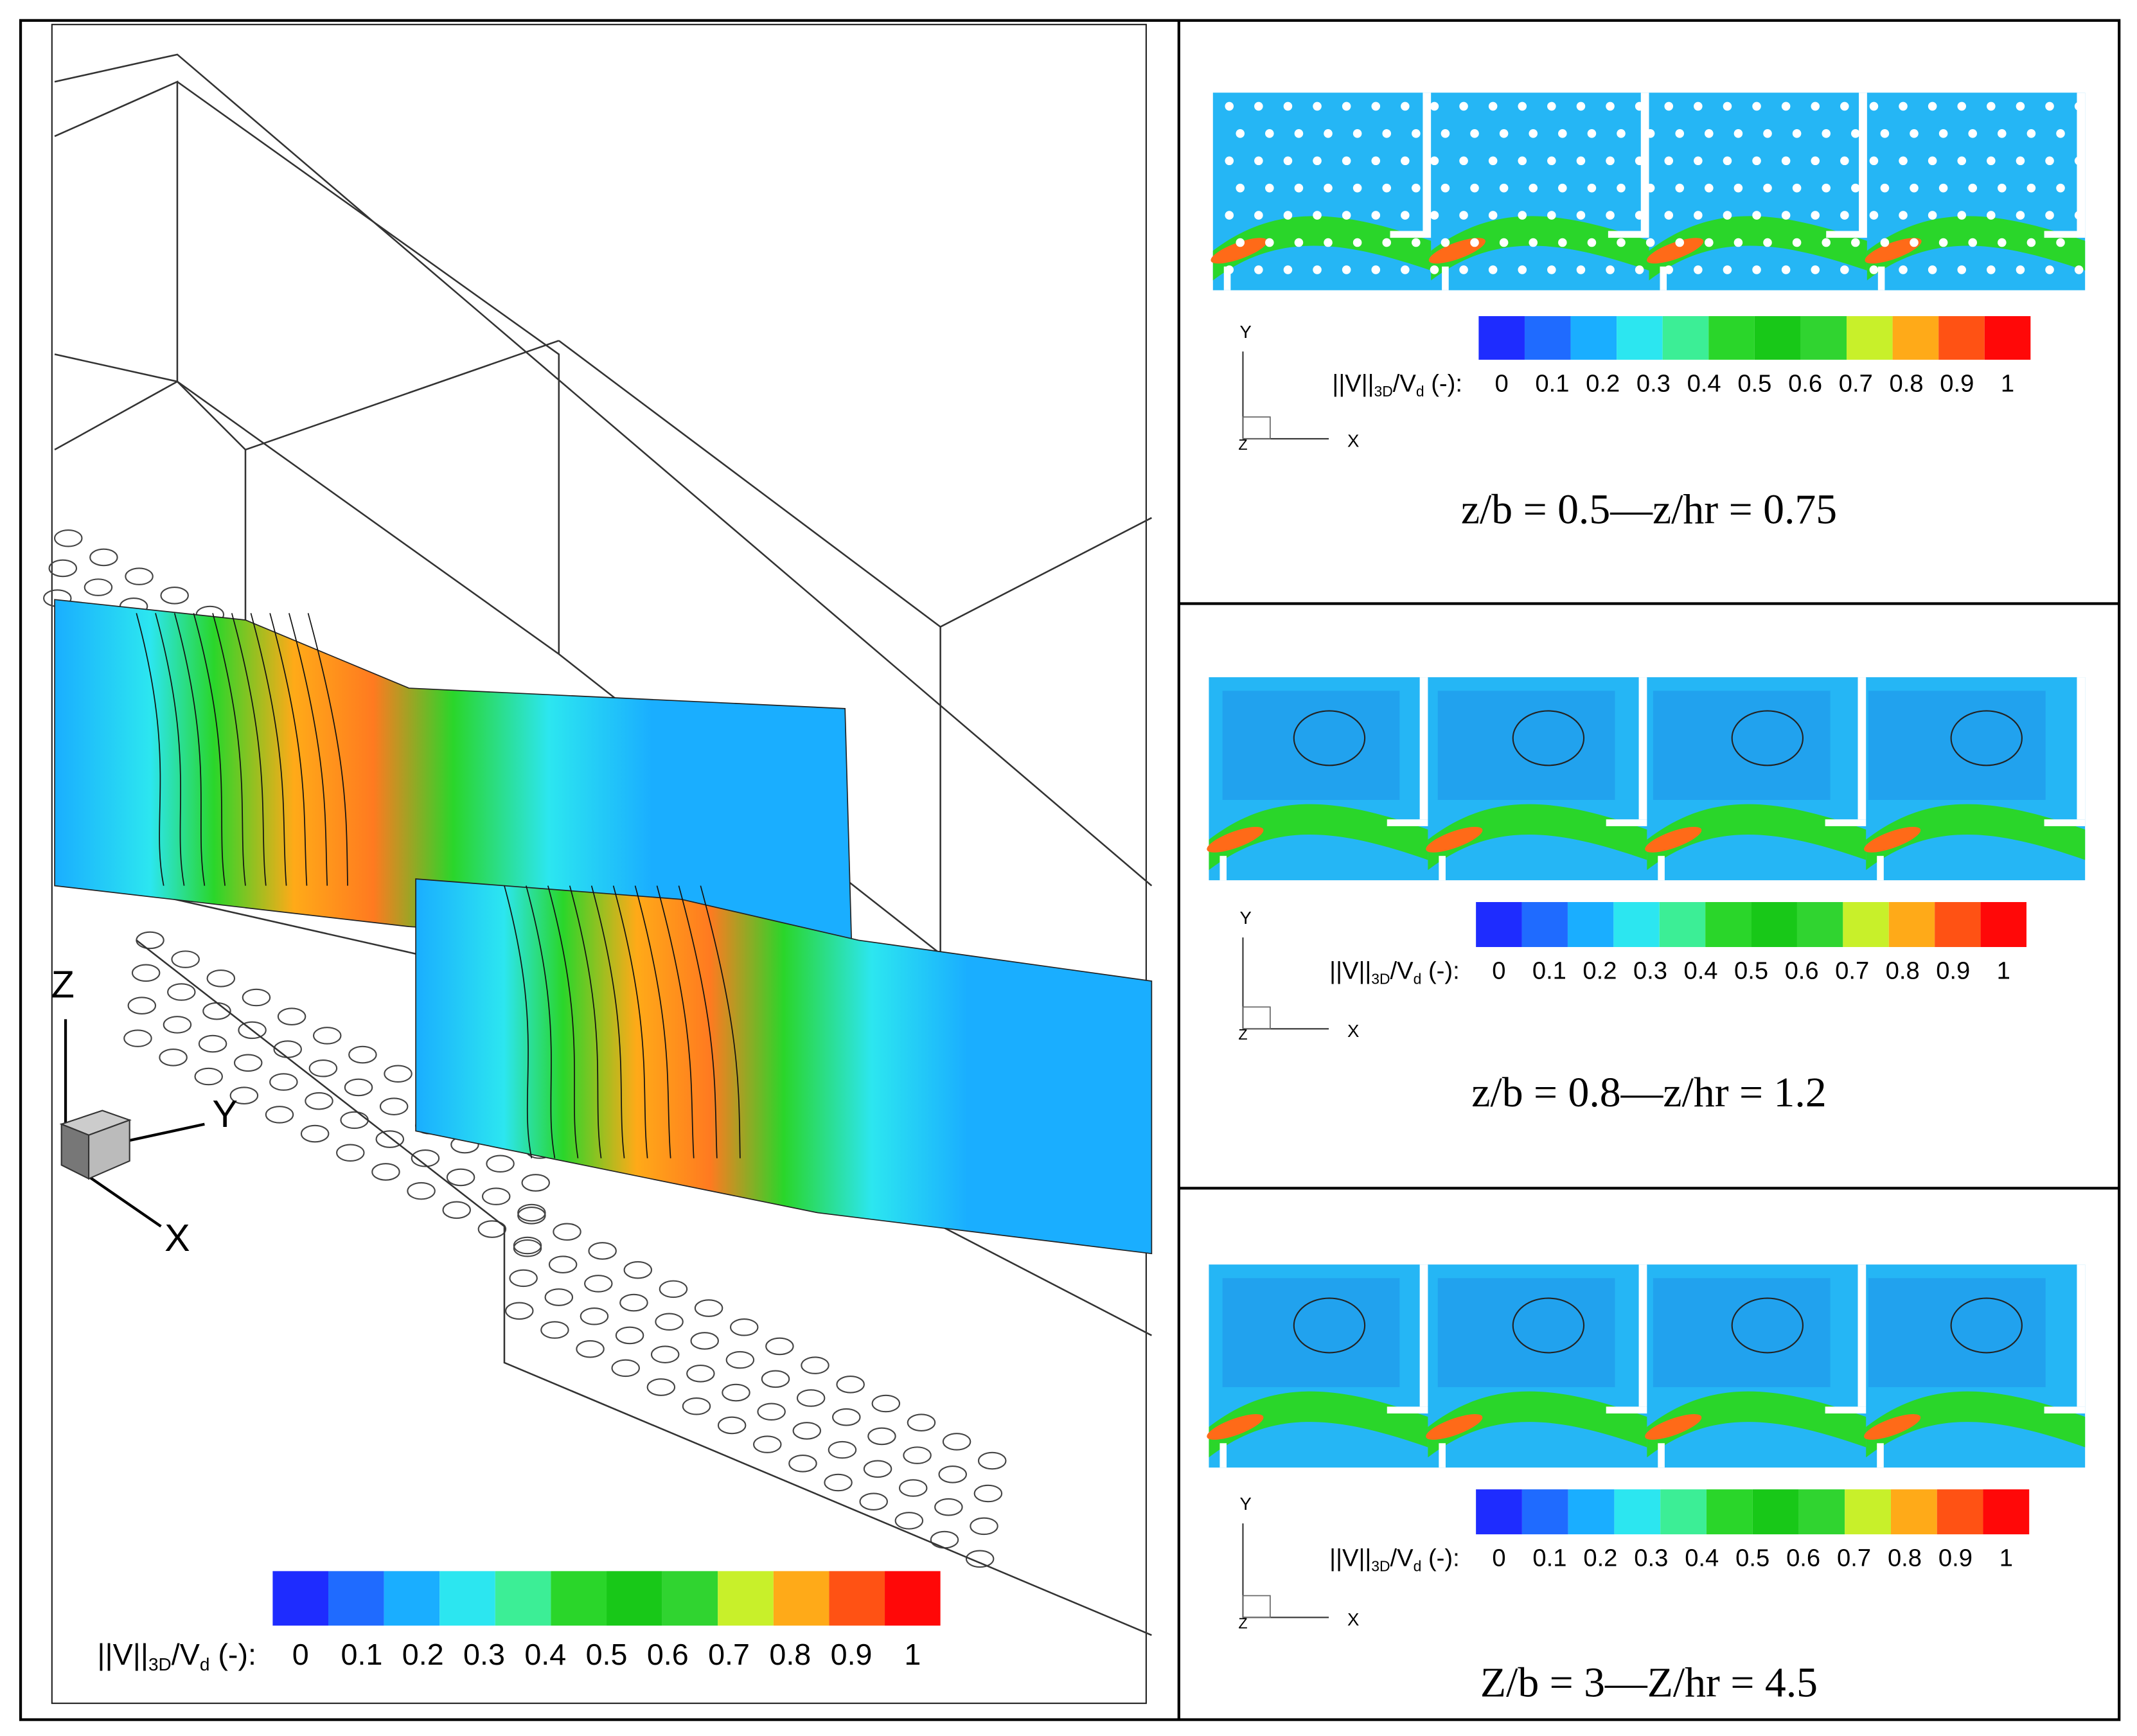 This screenshot has height=1736, width=2137. Describe the element at coordinates (362, 1654) in the screenshot. I see `tick-label: 0.1` at that location.